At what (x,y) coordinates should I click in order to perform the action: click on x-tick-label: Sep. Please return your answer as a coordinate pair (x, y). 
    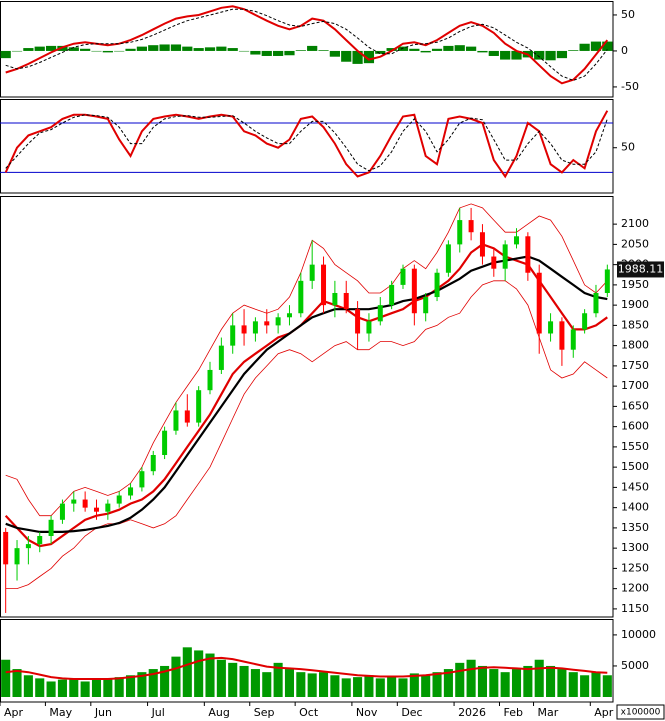
    Looking at the image, I should click on (264, 712).